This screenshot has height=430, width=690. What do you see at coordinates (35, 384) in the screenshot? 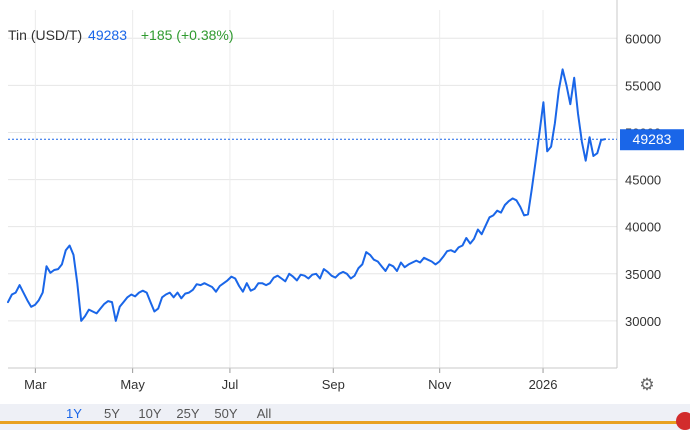
I see `x-tick-label: Mar` at bounding box center [35, 384].